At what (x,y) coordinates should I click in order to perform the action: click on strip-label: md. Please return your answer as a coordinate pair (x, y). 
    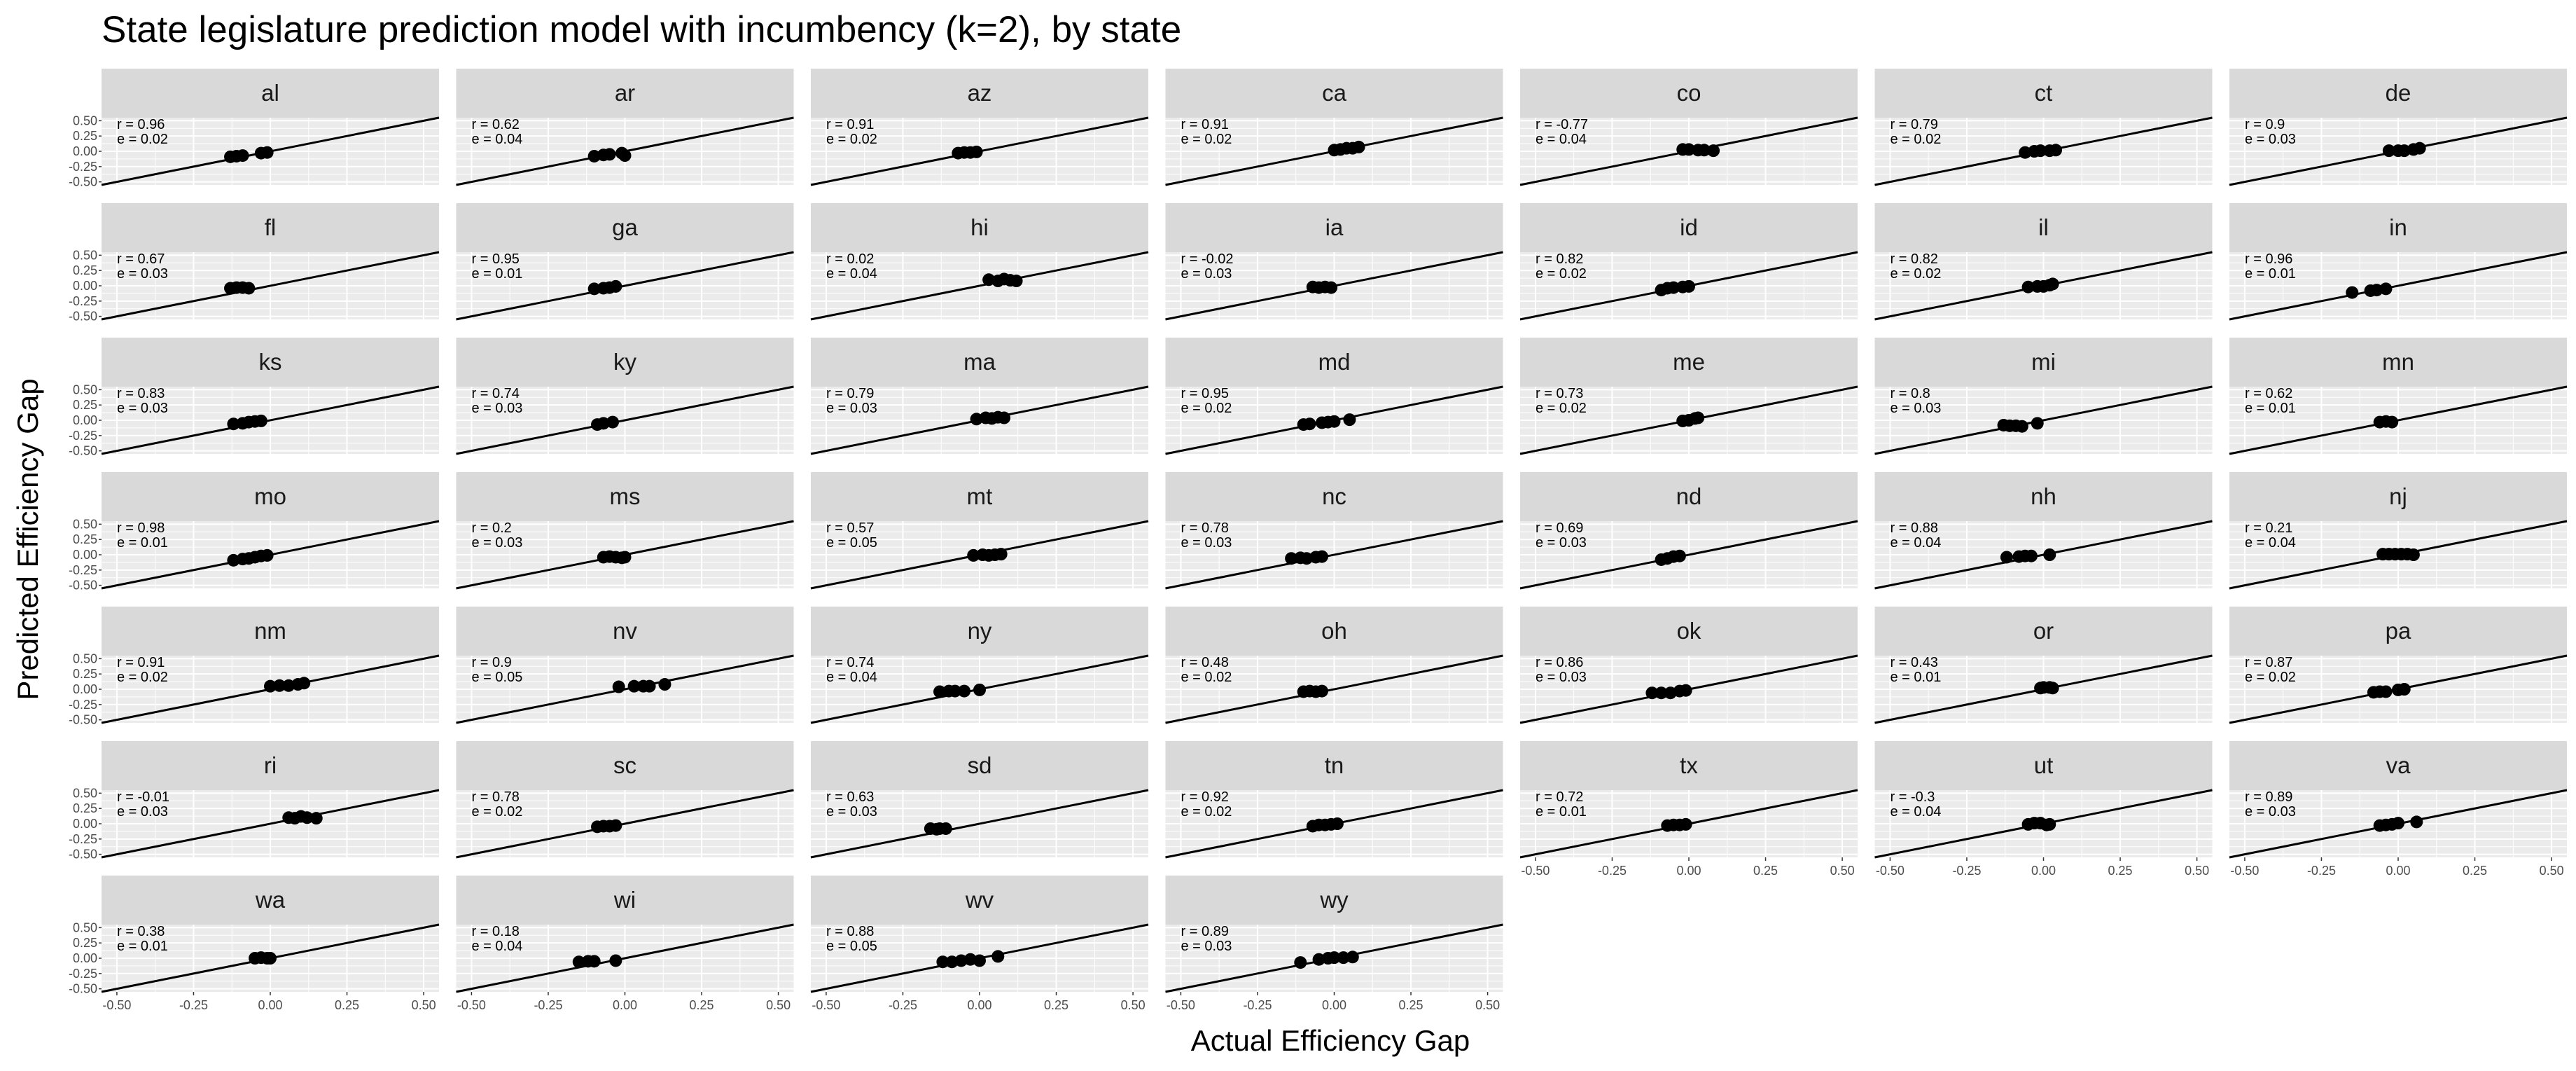
    Looking at the image, I should click on (1334, 362).